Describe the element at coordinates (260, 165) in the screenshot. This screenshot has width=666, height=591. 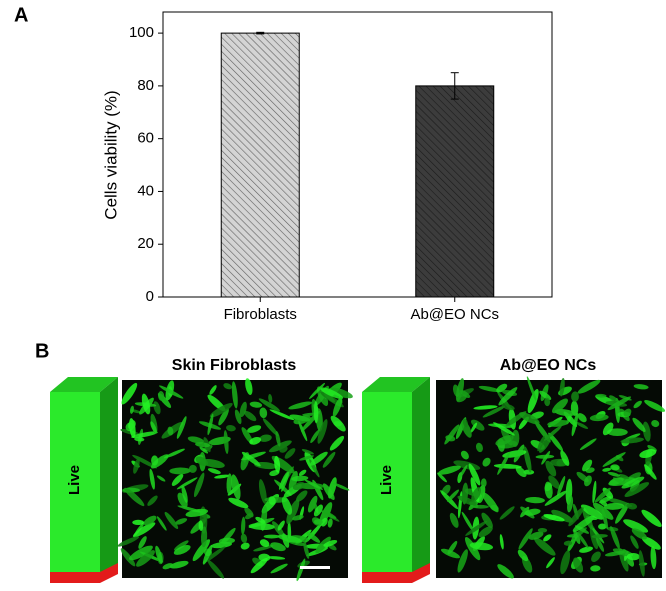
I see `hatch` at that location.